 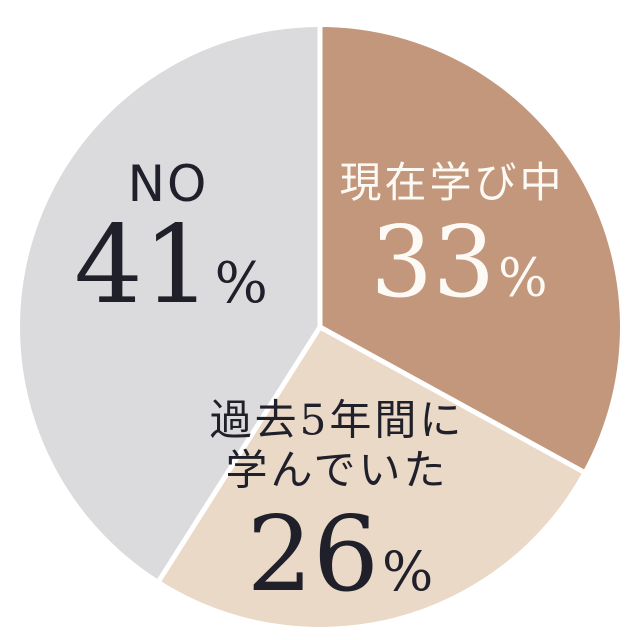 I want to click on slice-label-no: NO, so click(x=168, y=184).